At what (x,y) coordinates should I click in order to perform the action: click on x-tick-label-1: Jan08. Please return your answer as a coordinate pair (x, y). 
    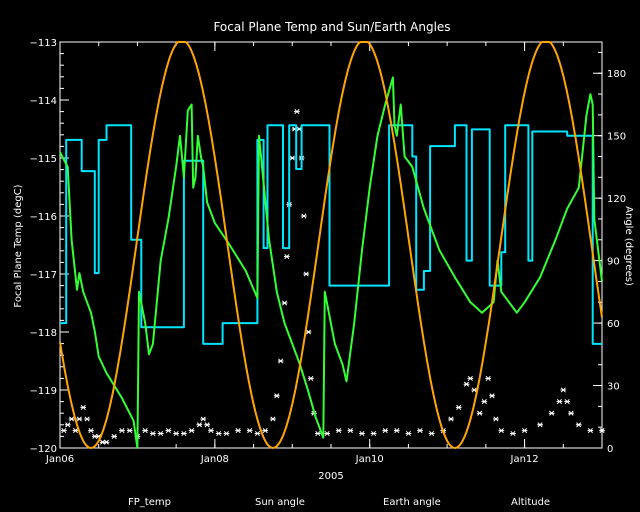
    Looking at the image, I should click on (214, 459).